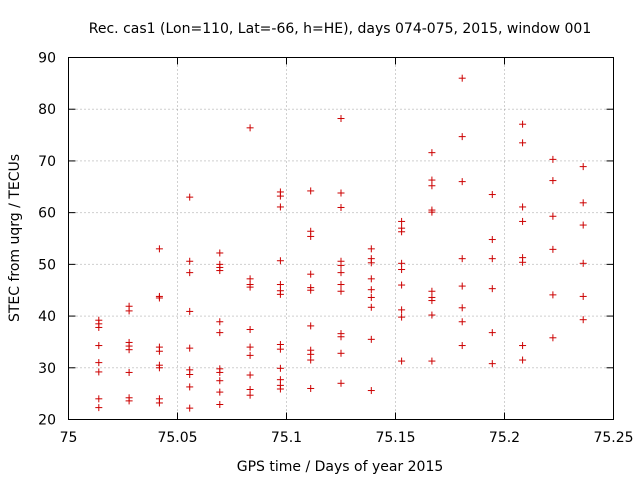 The width and height of the screenshot is (640, 480). I want to click on x-tick-label: 75.05, so click(177, 438).